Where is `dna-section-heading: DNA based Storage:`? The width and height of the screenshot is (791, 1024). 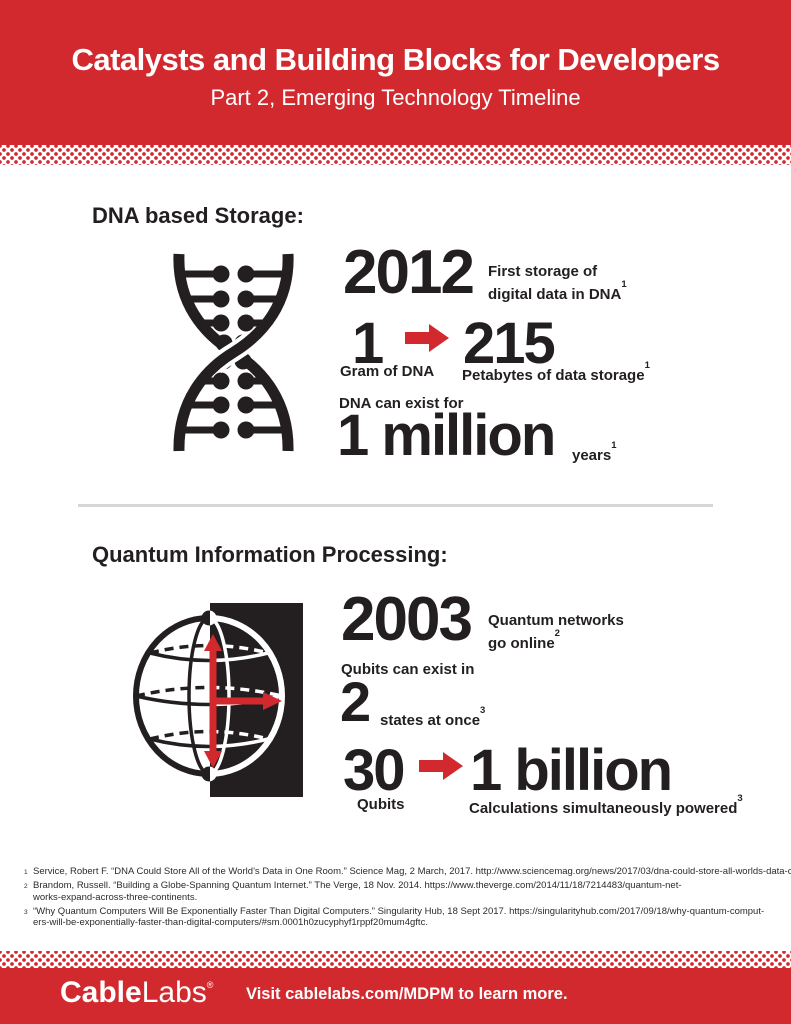
dna-section-heading: DNA based Storage: is located at coordinates (198, 215).